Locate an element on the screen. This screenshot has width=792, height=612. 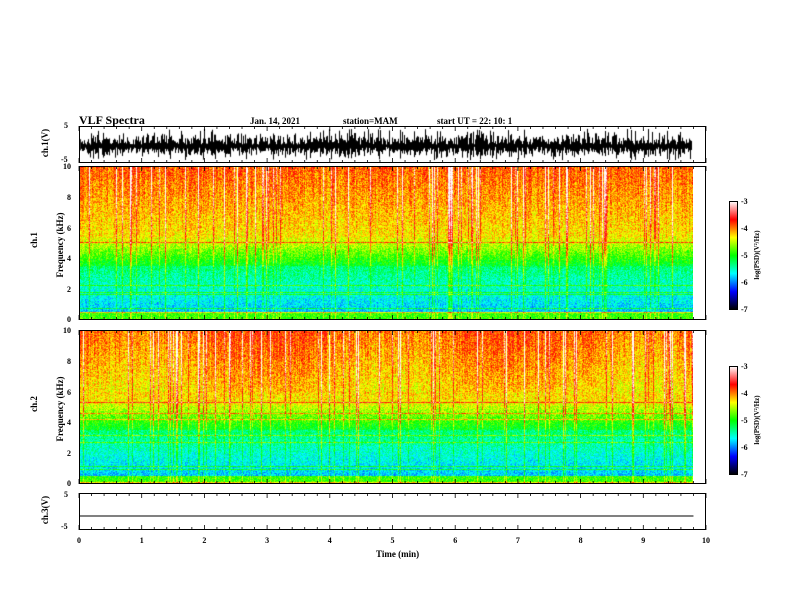
time-tick-label: 6 is located at coordinates (455, 540).